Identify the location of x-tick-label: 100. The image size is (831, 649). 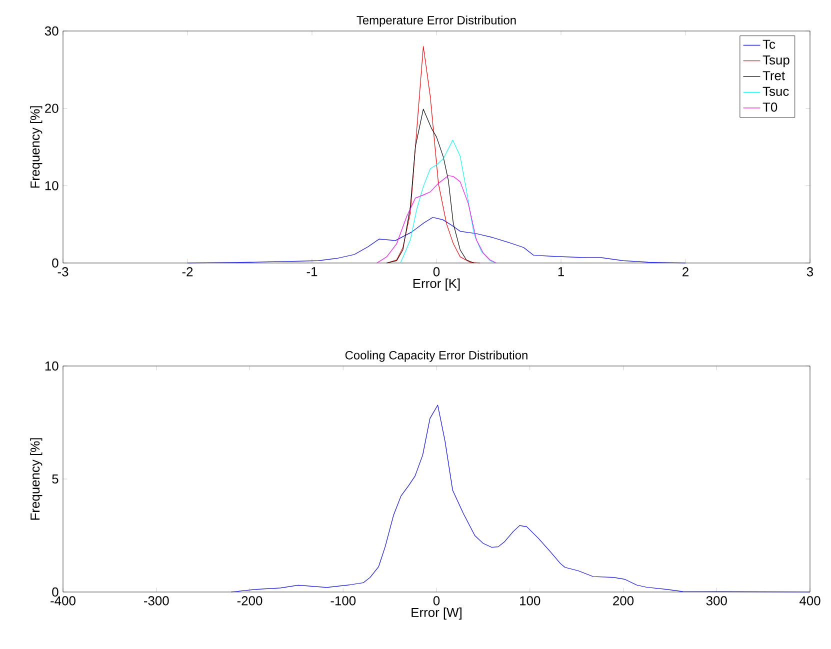
(530, 601).